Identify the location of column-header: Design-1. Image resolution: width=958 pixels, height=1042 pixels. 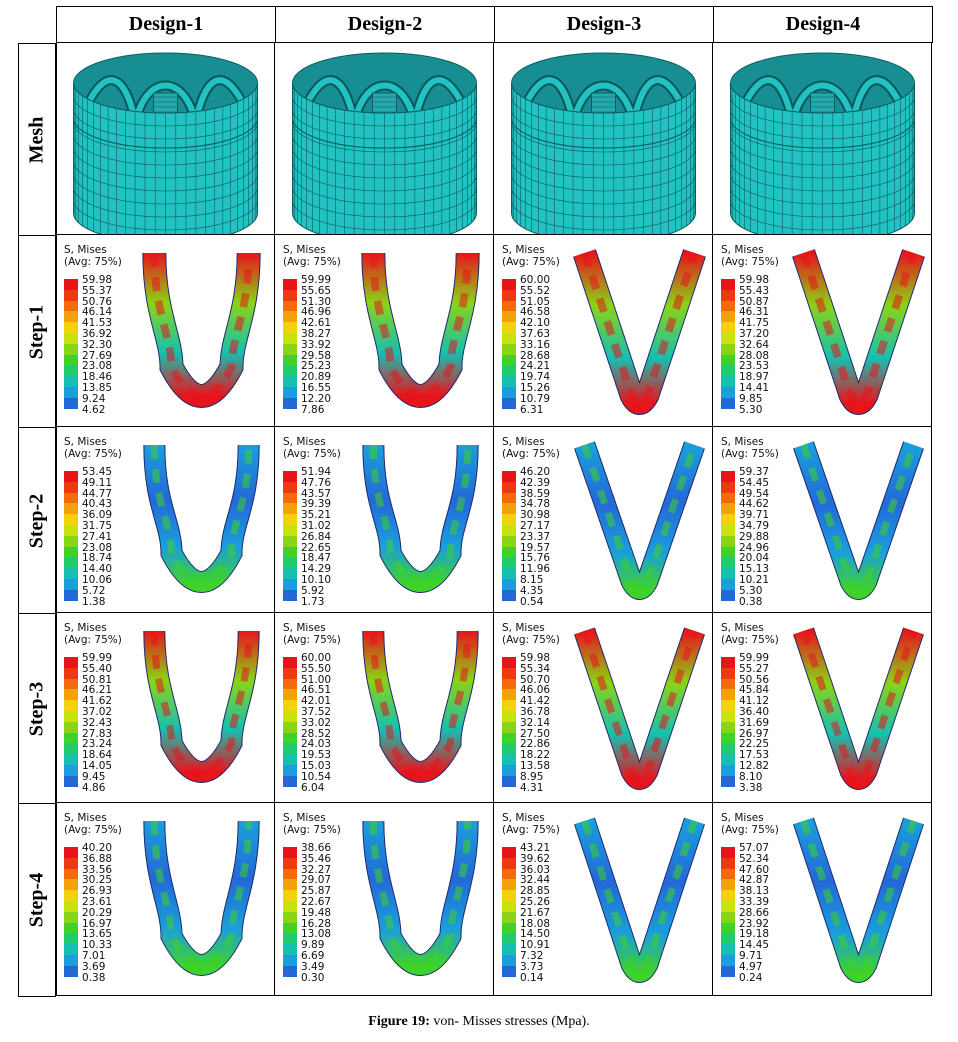
(166, 24).